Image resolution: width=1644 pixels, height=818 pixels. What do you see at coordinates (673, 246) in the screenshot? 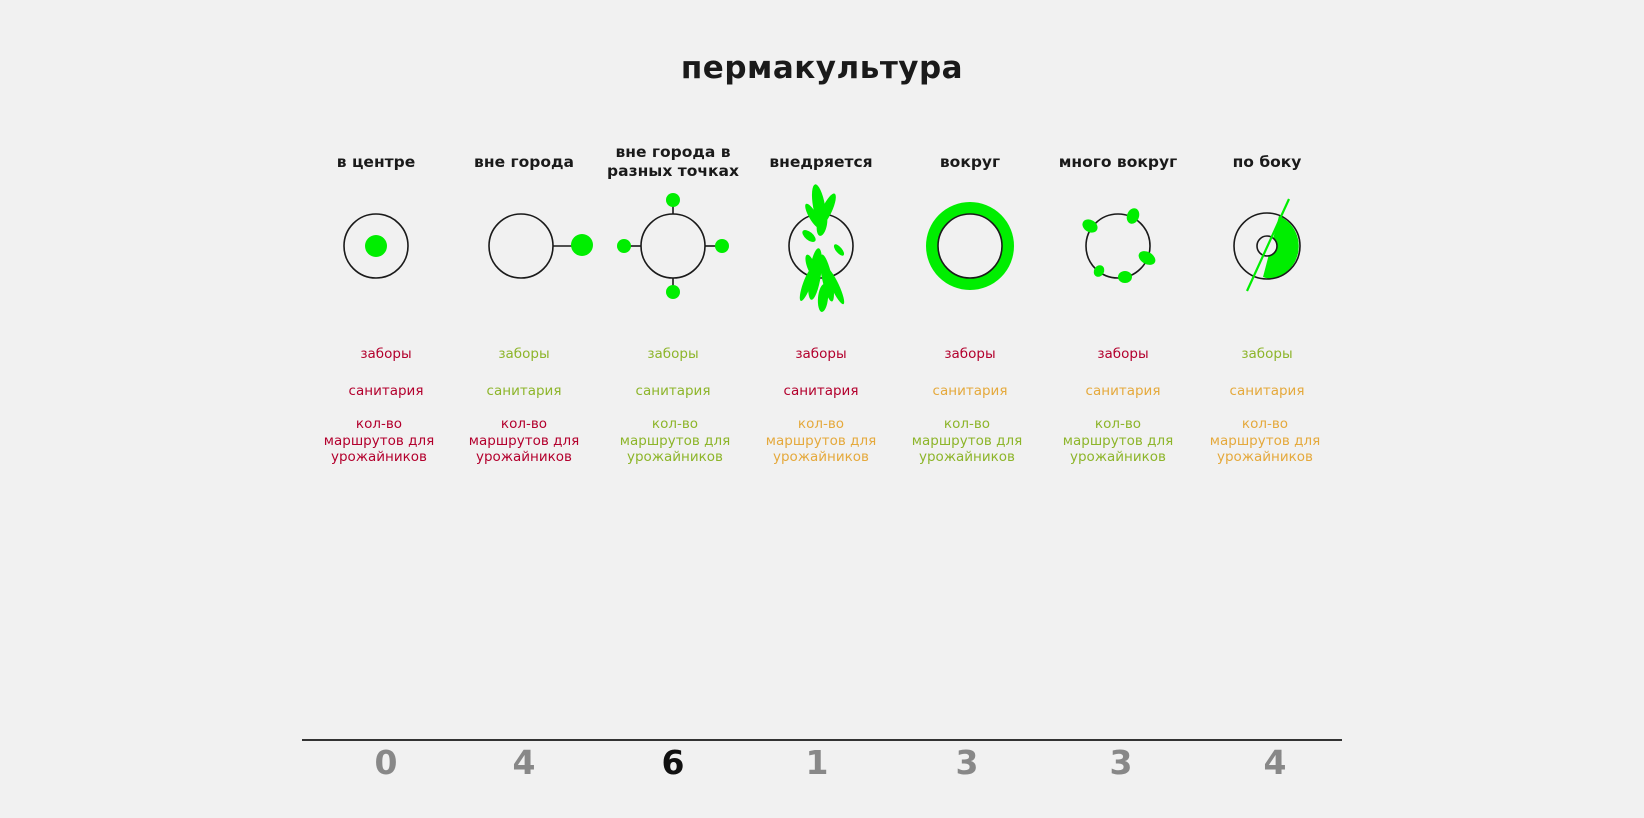
I see `four-nodes-icon` at bounding box center [673, 246].